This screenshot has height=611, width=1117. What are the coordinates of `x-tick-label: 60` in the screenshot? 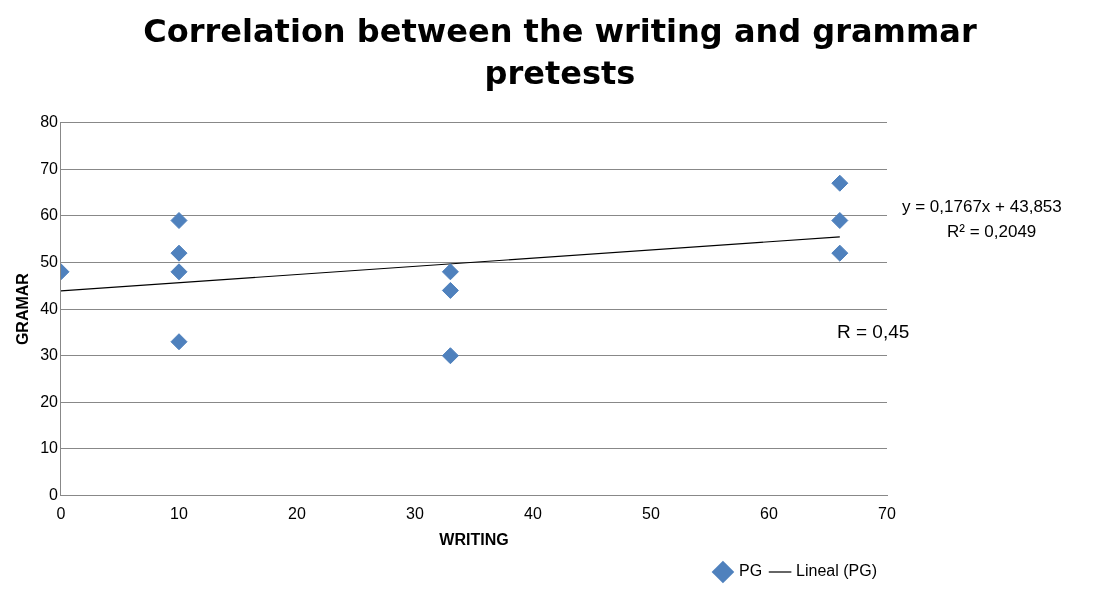 It's located at (769, 513).